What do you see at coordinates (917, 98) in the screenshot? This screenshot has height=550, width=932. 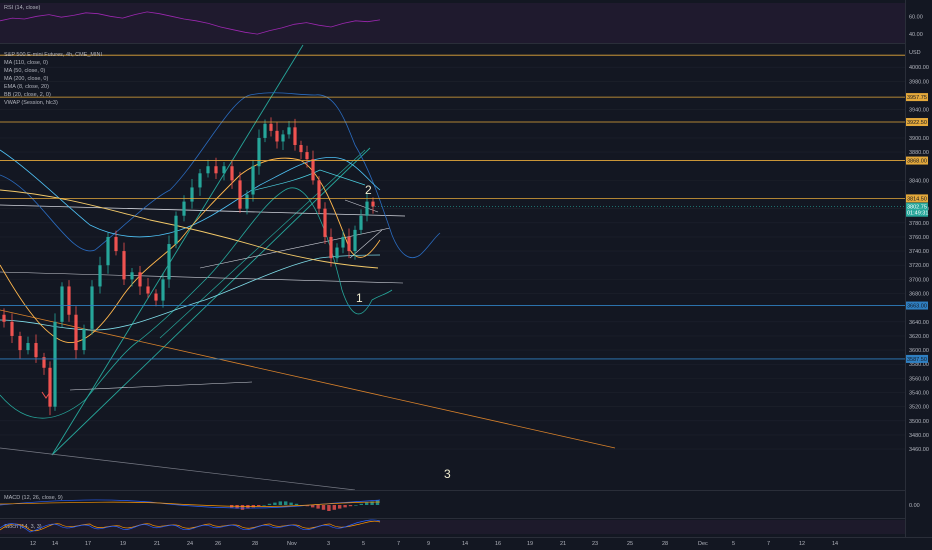 I see `level-tag-label: 3957.75` at bounding box center [917, 98].